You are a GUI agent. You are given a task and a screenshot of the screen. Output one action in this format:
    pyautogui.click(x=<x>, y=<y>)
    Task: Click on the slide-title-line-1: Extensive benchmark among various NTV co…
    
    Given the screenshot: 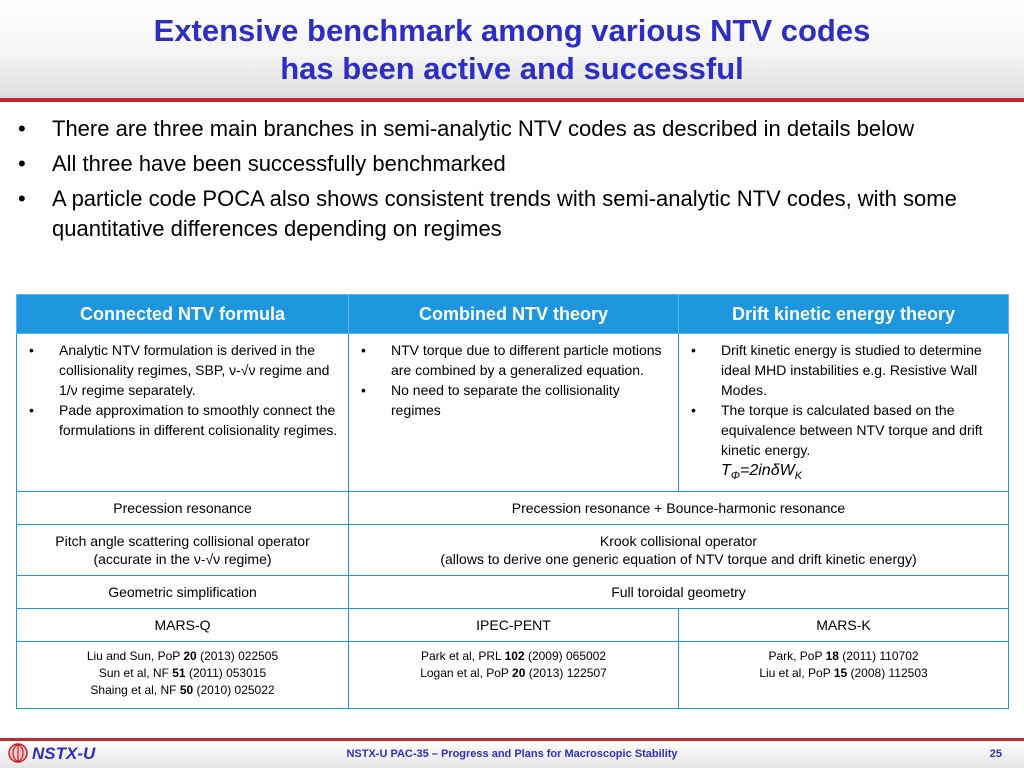 What is the action you would take?
    pyautogui.click(x=512, y=30)
    